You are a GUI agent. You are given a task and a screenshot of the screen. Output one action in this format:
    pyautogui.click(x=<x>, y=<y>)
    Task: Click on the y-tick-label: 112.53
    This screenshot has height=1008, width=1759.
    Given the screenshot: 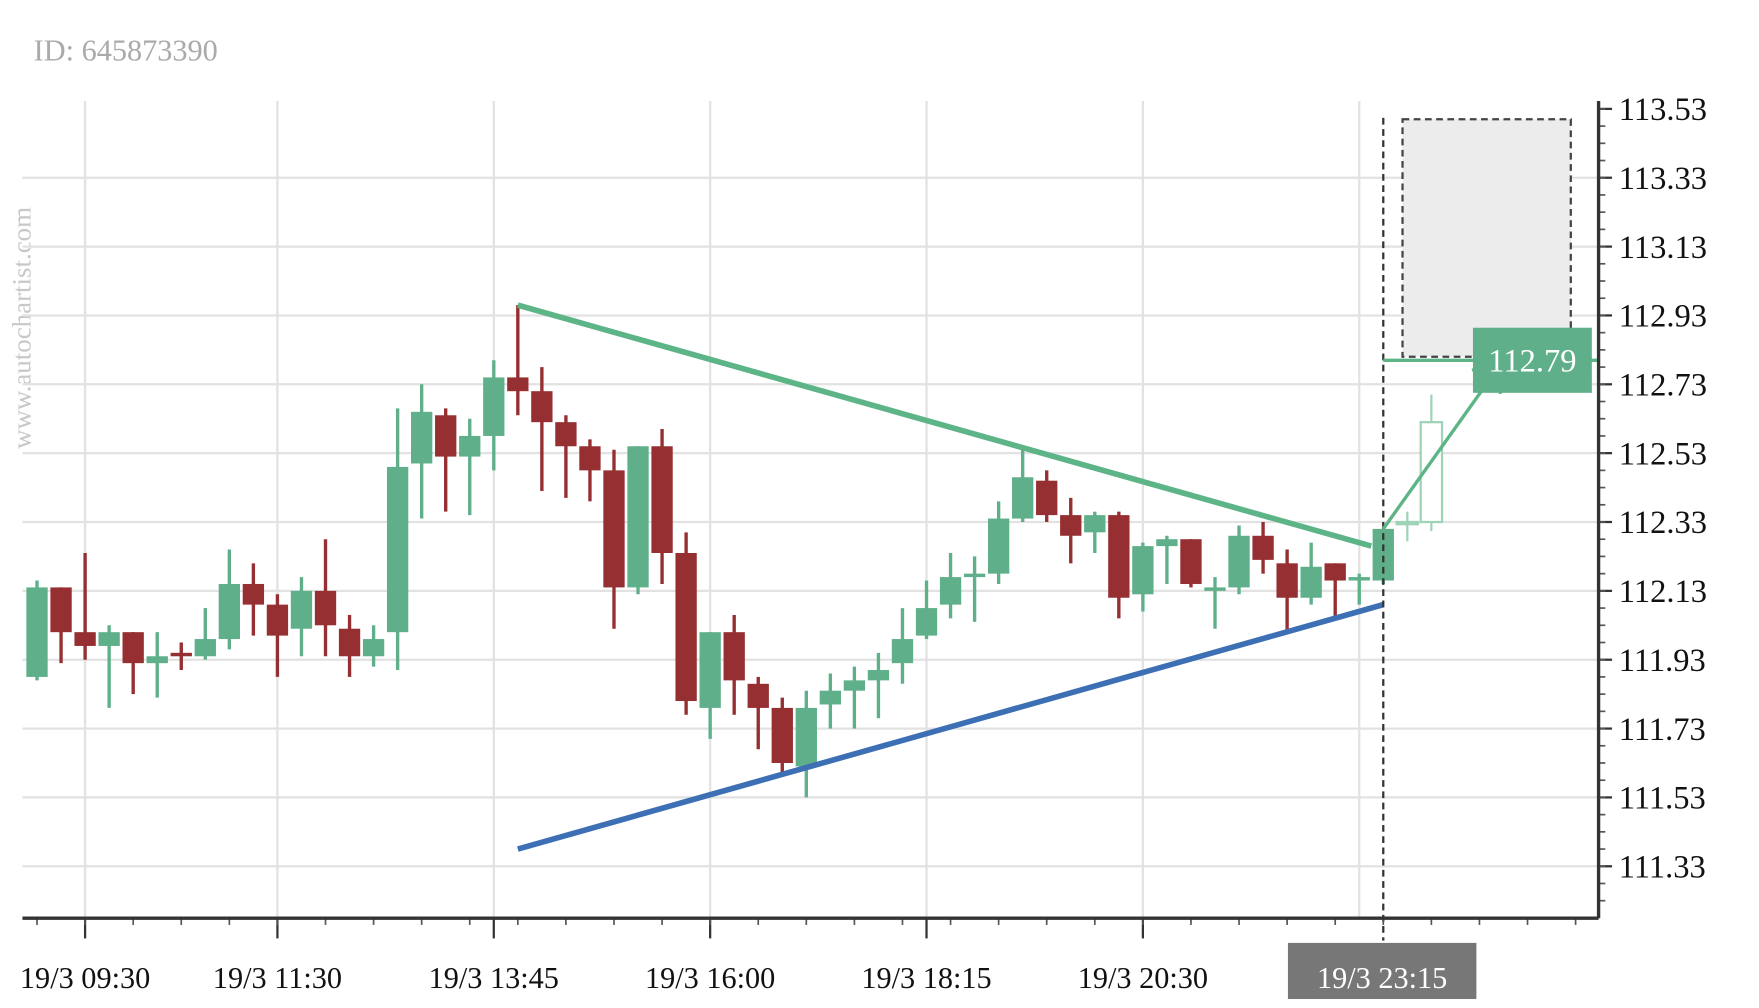 What is the action you would take?
    pyautogui.click(x=1663, y=454)
    